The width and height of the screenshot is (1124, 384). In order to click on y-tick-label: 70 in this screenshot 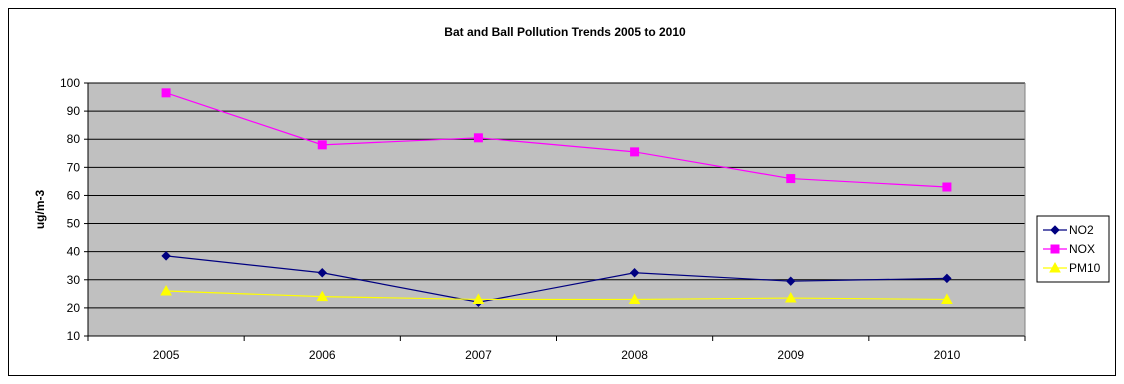, I will do `click(74, 167)`.